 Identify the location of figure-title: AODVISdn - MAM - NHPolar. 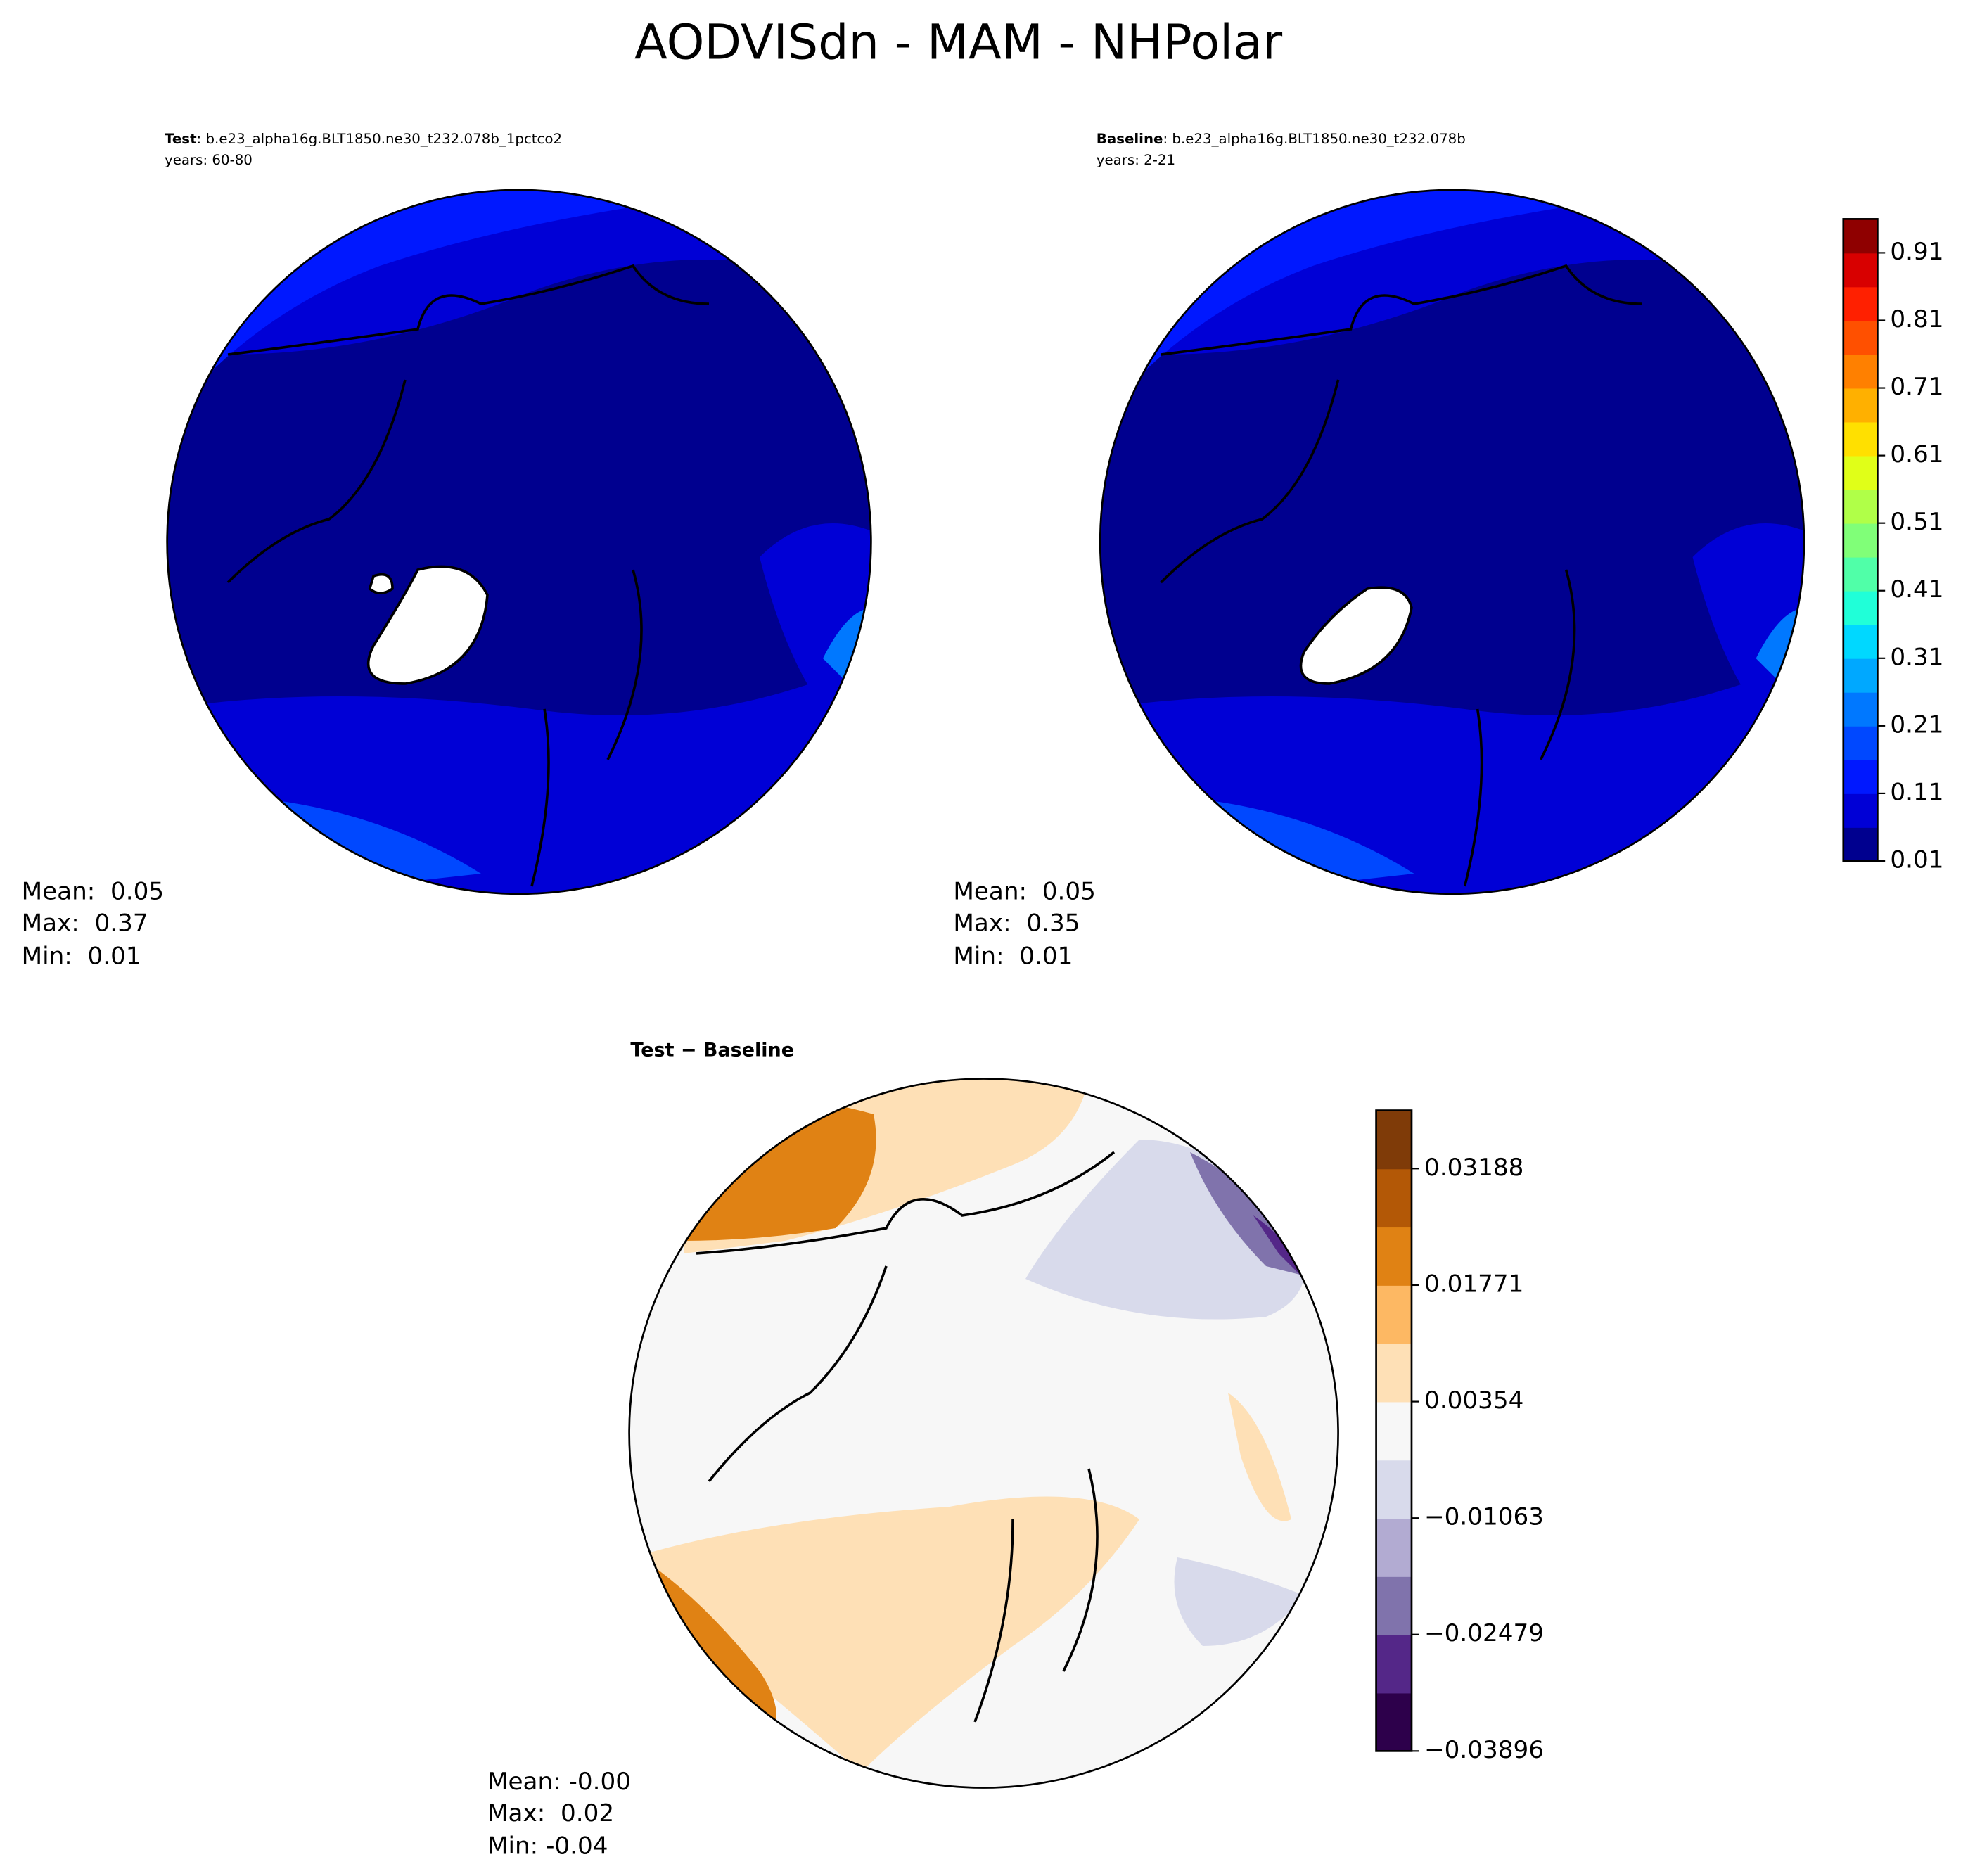
(958, 42).